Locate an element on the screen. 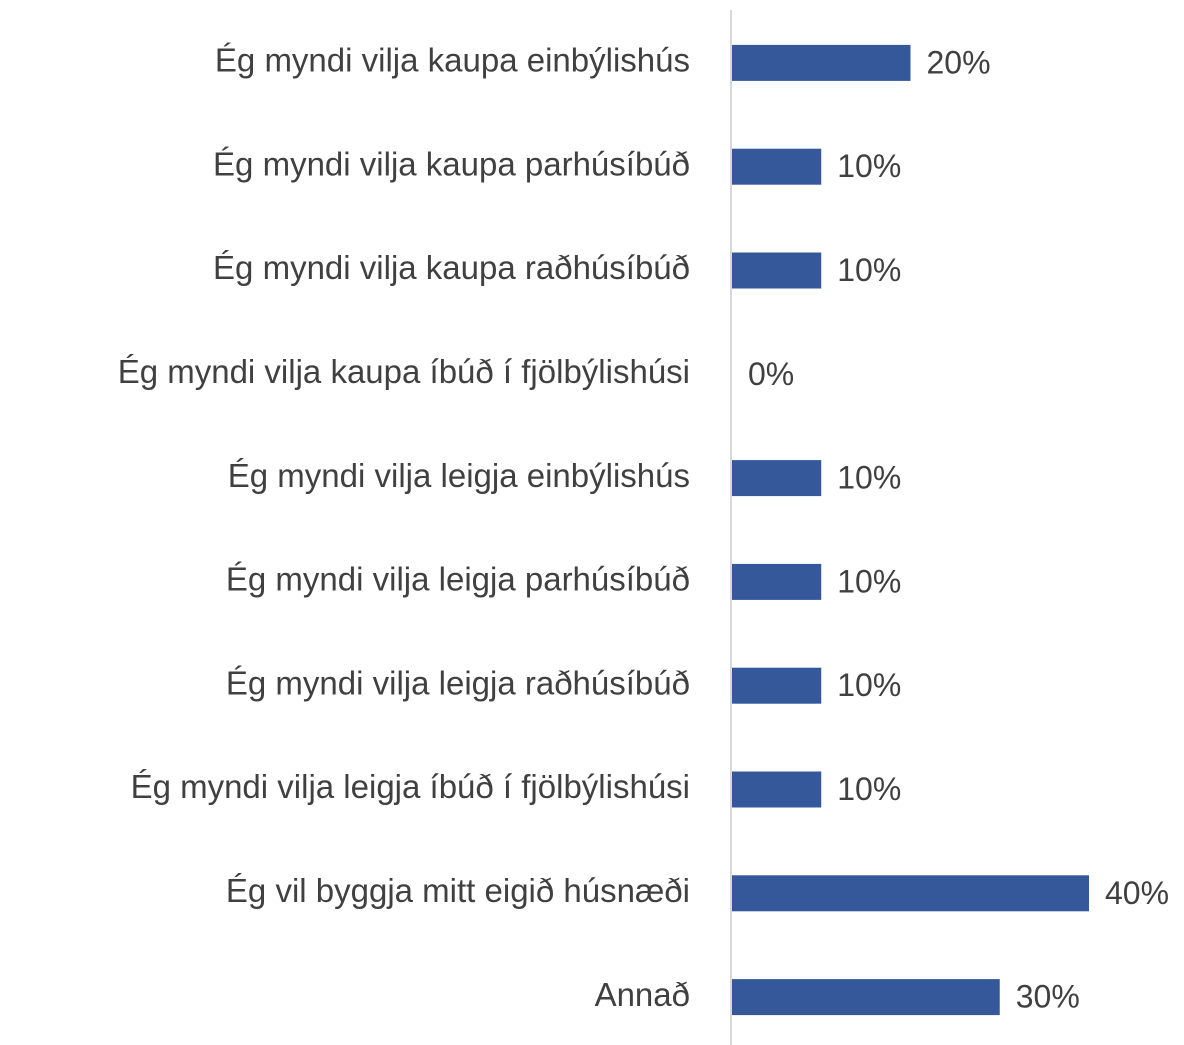  category-label: Ég myndi vilja kaupa parhúsíbúð is located at coordinates (451, 163).